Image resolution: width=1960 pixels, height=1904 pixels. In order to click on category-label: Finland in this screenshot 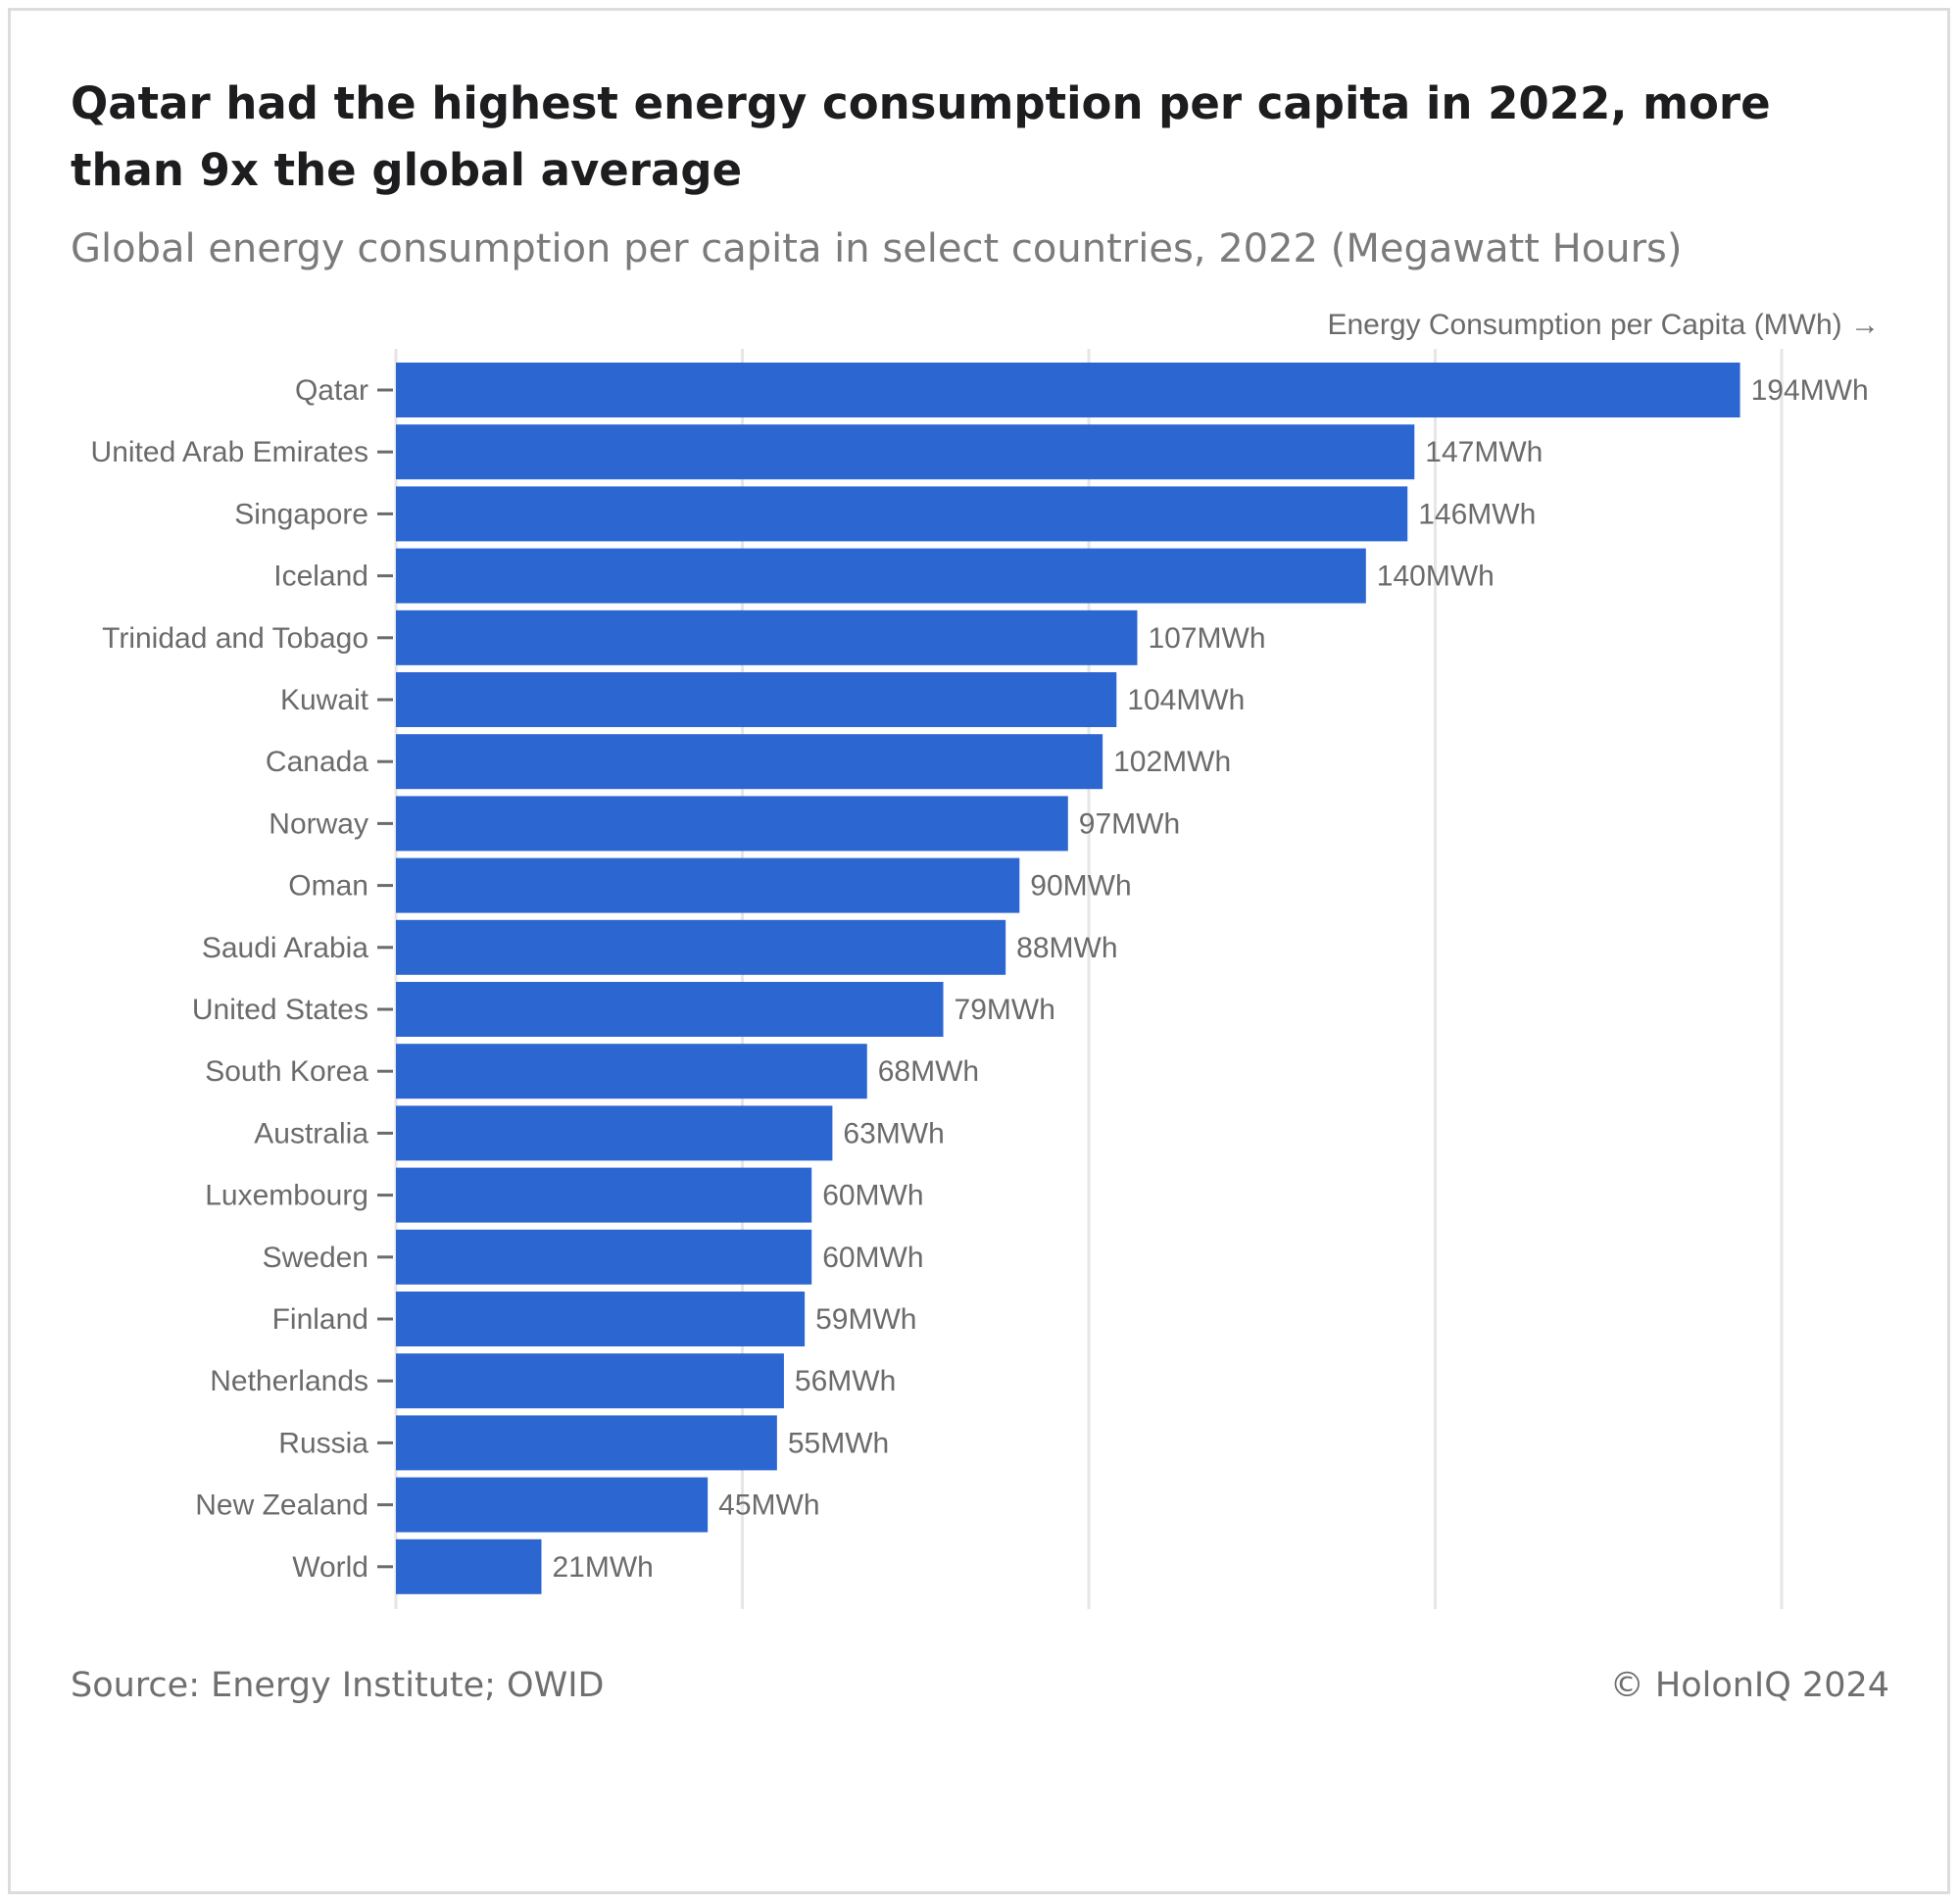, I will do `click(320, 1319)`.